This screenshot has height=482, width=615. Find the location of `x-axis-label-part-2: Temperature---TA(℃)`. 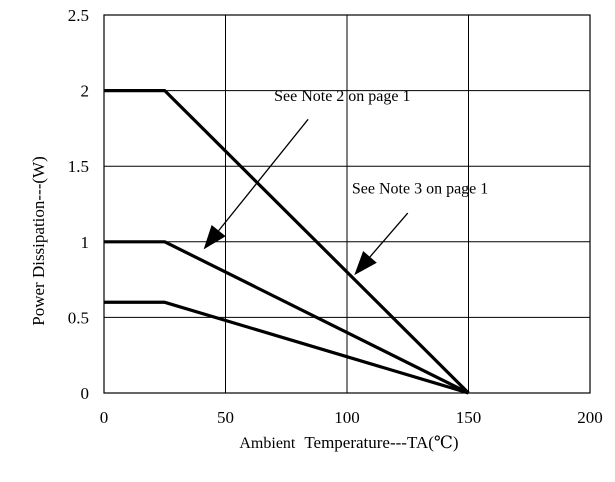

x-axis-label-part-2: Temperature---TA(℃) is located at coordinates (381, 442).